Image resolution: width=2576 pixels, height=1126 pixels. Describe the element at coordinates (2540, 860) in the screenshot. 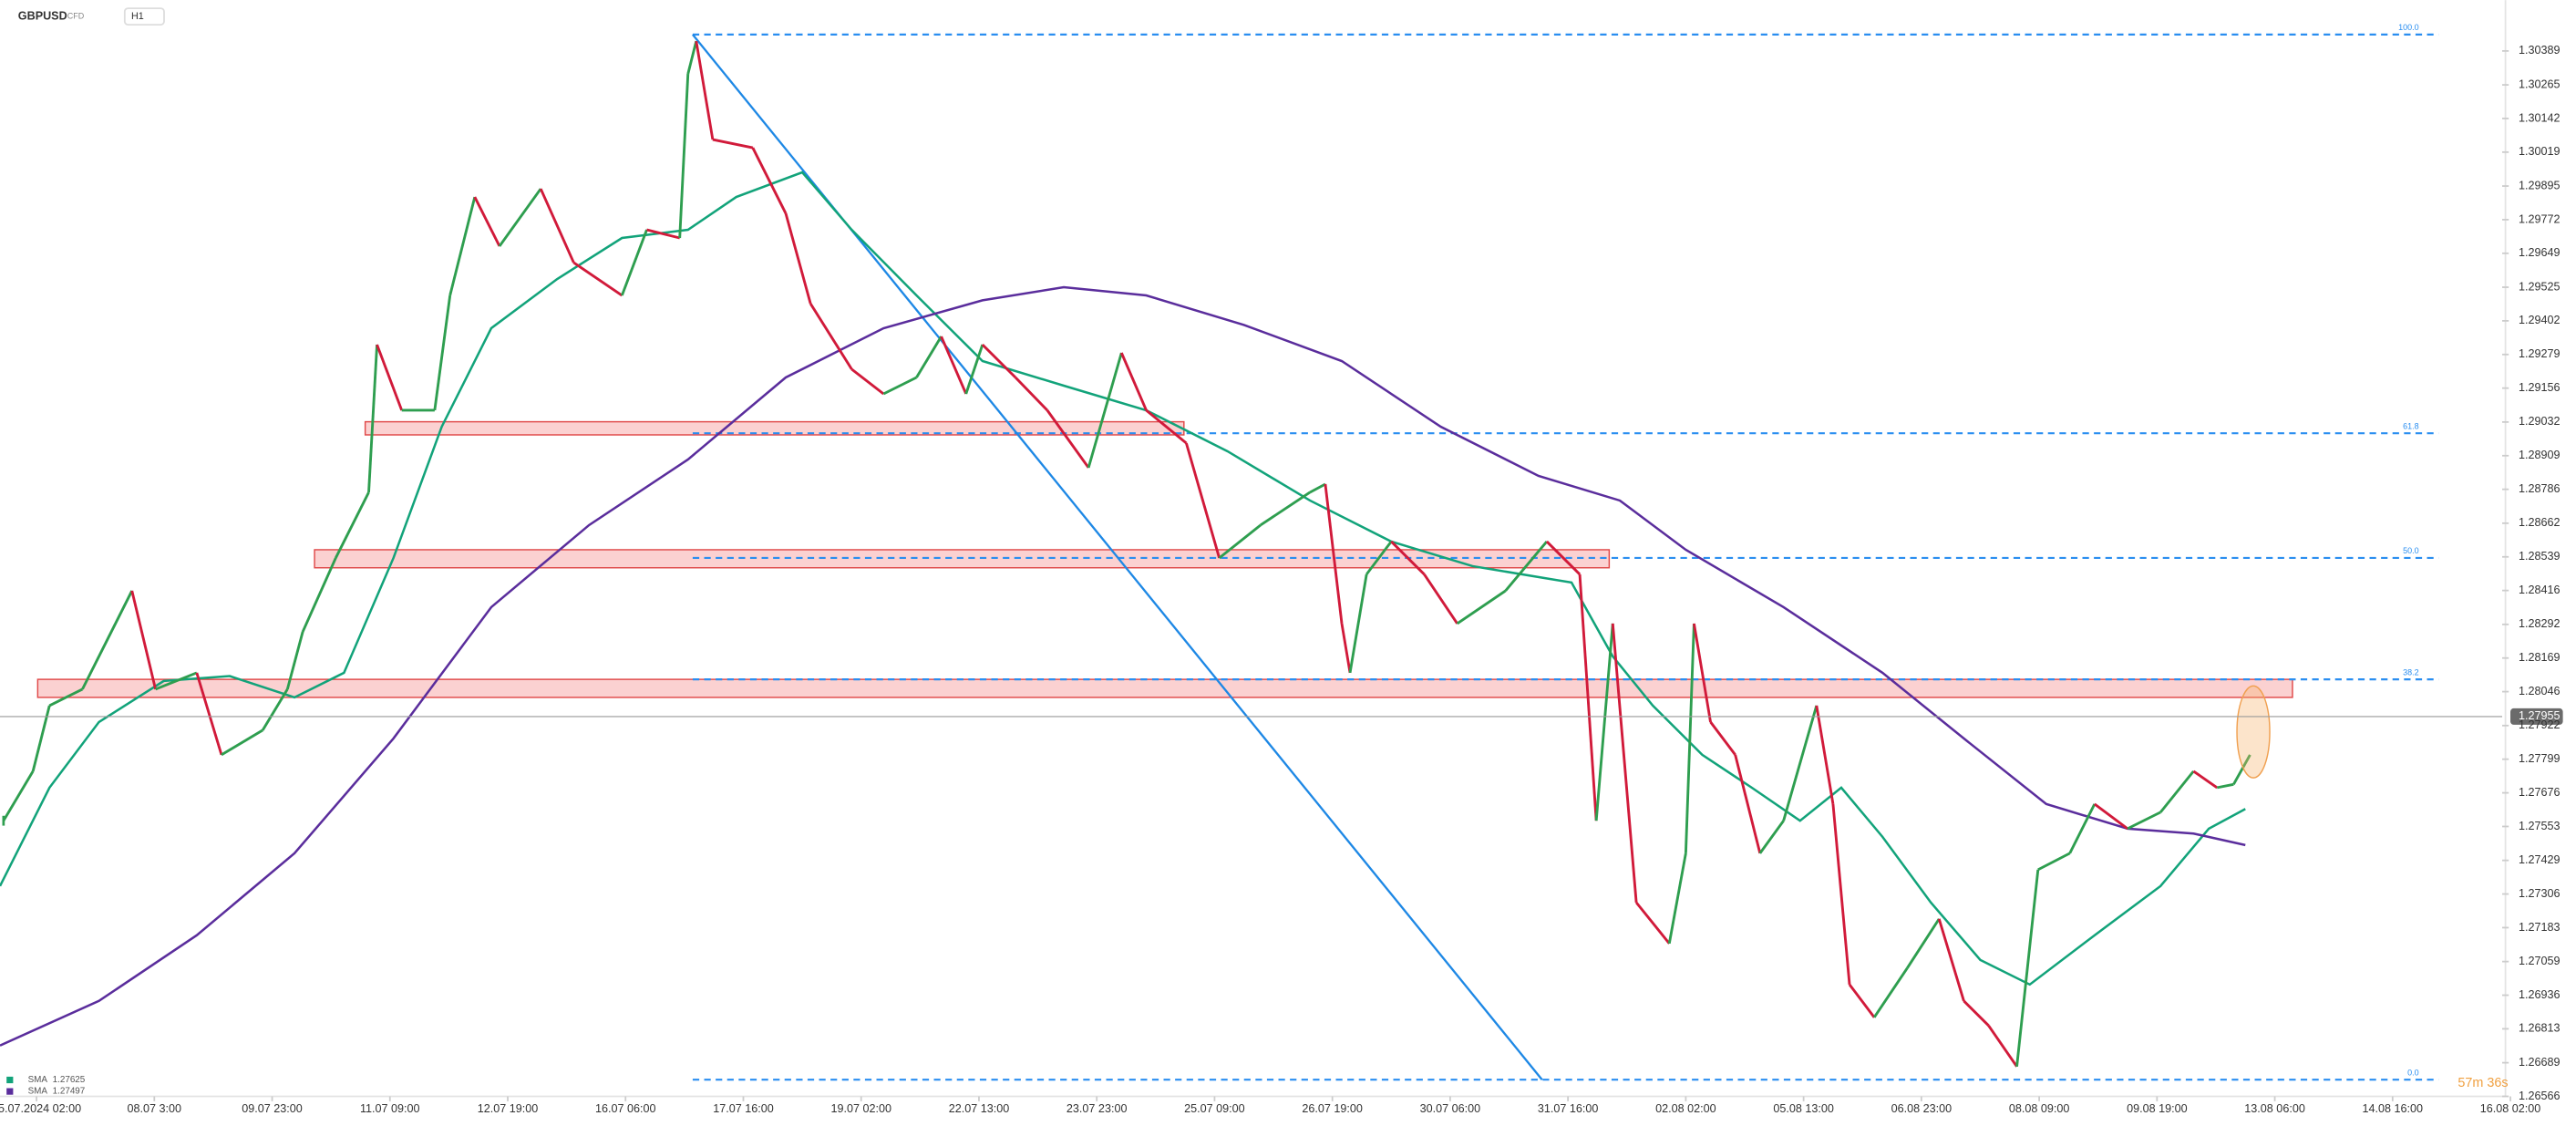

I see `y-tick-label: 1.27429` at that location.